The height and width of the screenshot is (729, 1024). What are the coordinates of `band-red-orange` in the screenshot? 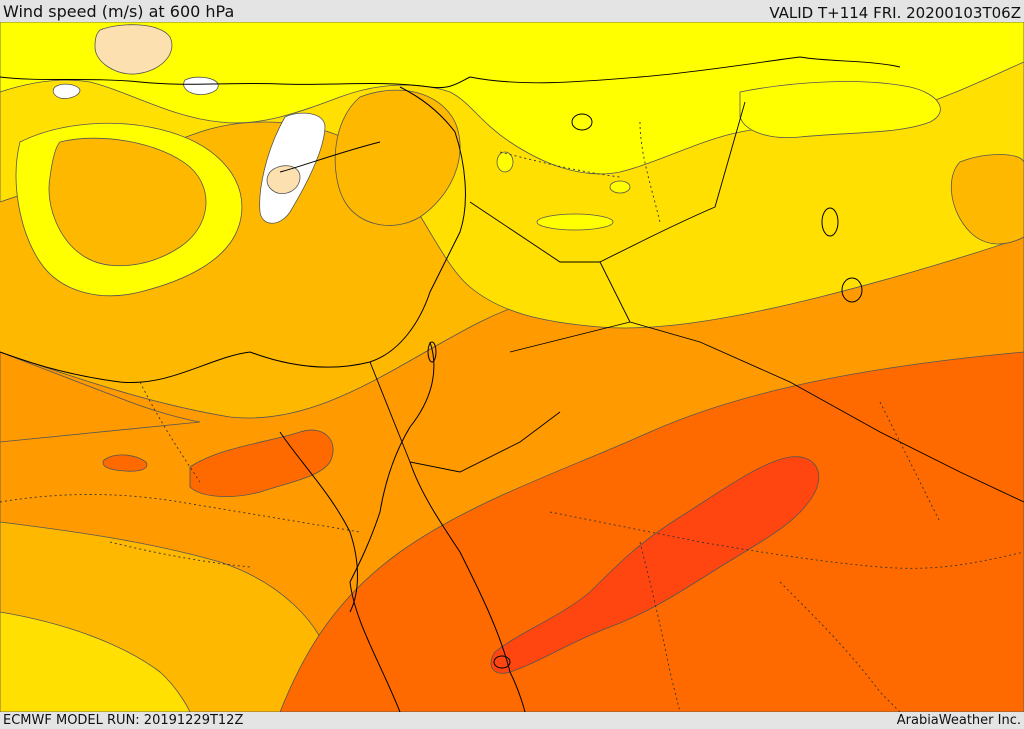 It's located at (655, 565).